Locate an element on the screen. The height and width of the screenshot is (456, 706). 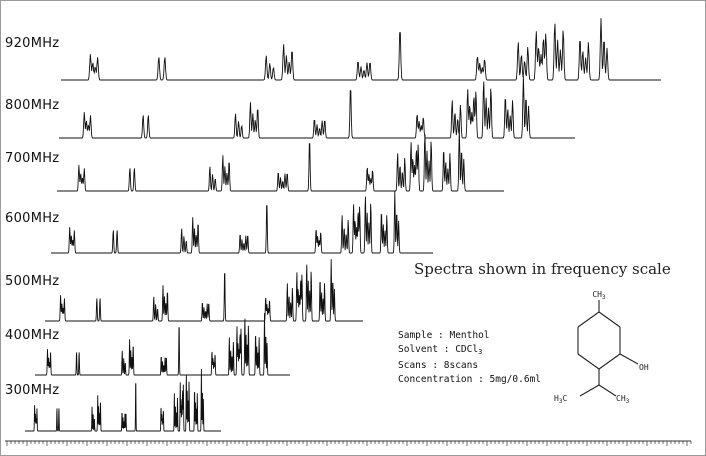
spectrum-300MHz is located at coordinates (123, 400).